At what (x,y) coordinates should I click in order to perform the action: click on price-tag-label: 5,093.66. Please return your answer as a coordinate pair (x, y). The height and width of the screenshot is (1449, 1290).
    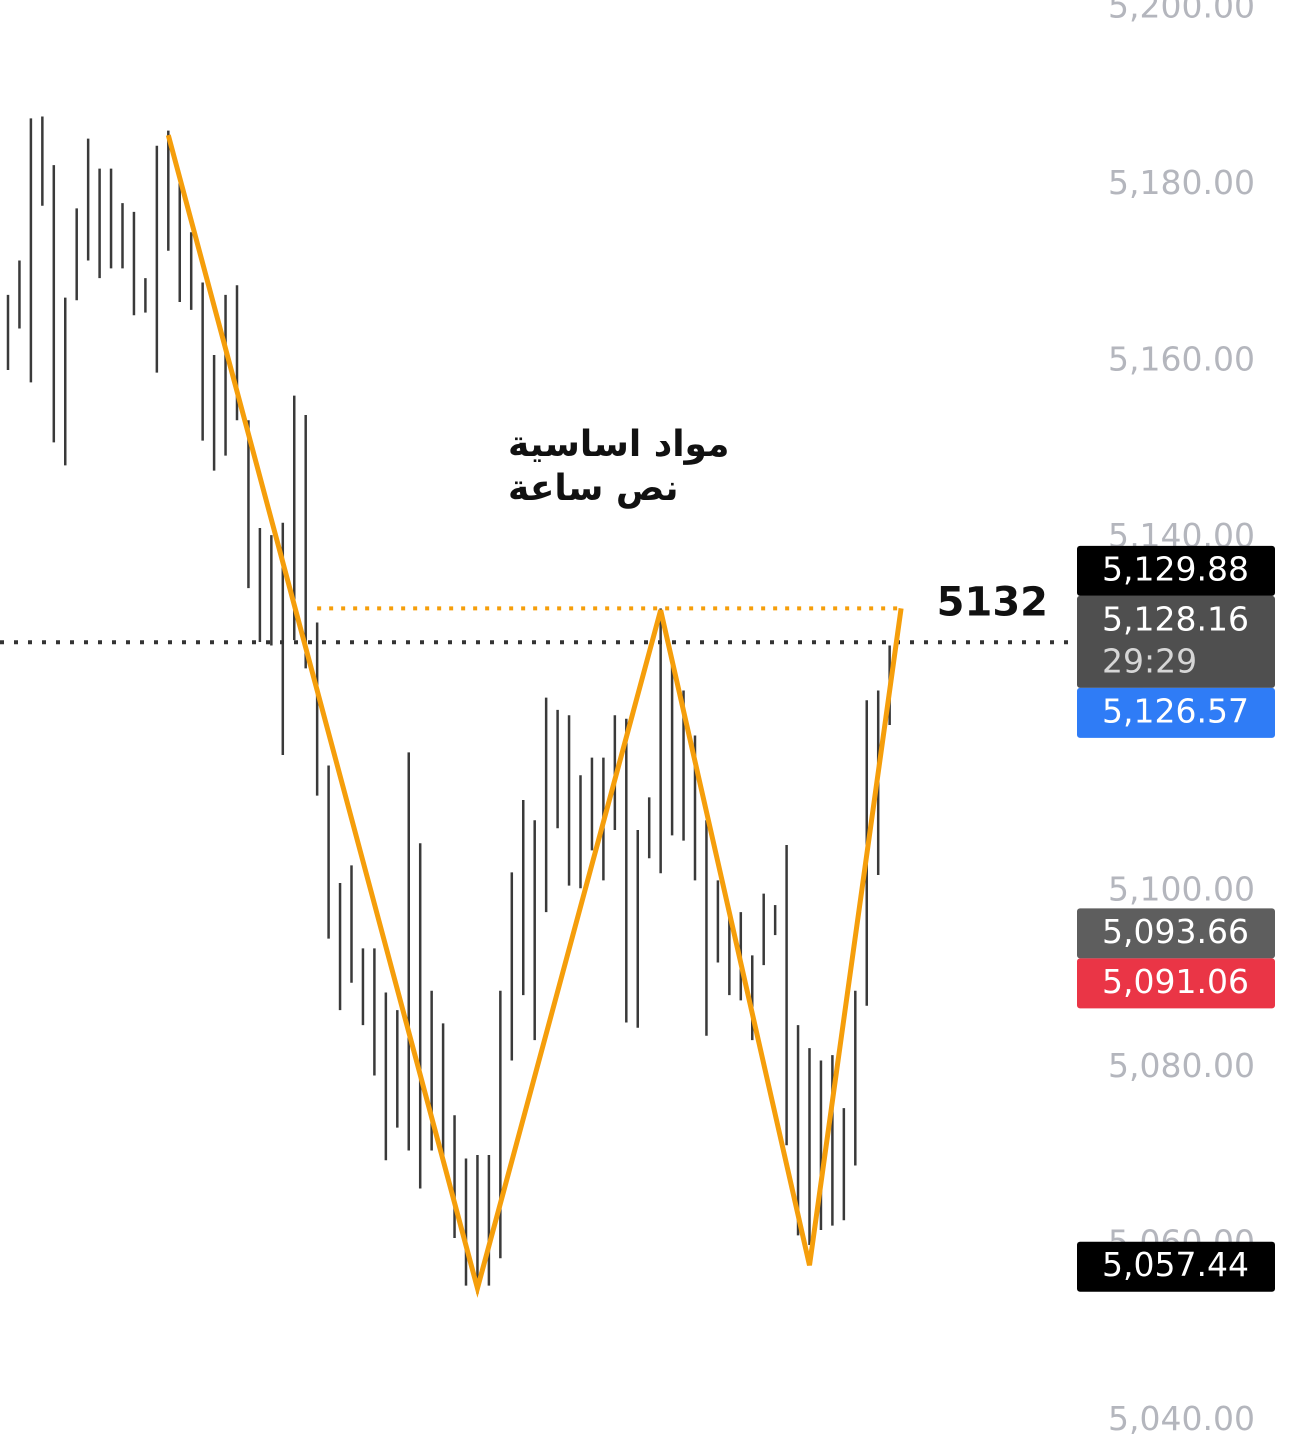
    Looking at the image, I should click on (1175, 931).